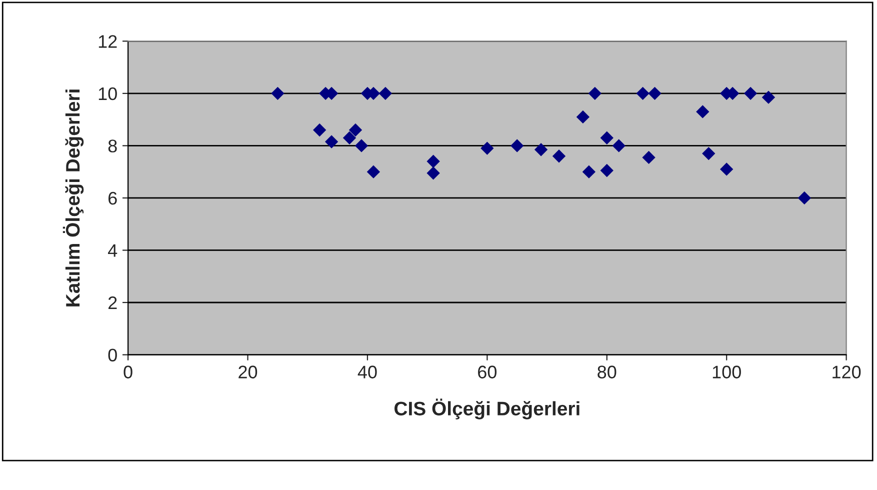 The width and height of the screenshot is (877, 490). Describe the element at coordinates (607, 372) in the screenshot. I see `x-tick-label: 80` at that location.